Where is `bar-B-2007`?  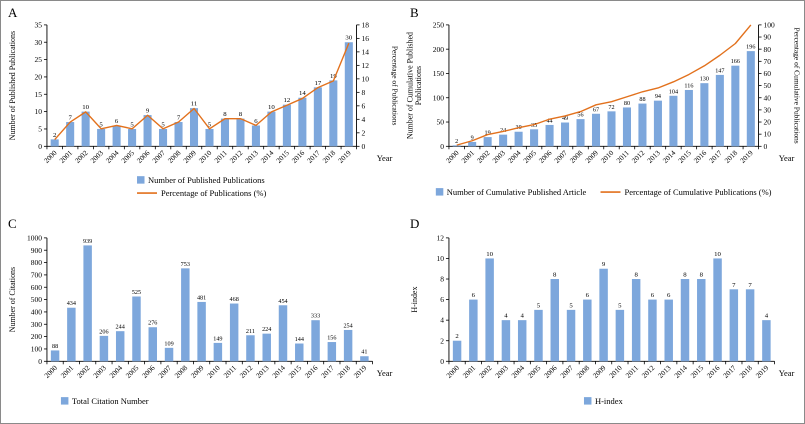
bar-B-2007 is located at coordinates (564, 134).